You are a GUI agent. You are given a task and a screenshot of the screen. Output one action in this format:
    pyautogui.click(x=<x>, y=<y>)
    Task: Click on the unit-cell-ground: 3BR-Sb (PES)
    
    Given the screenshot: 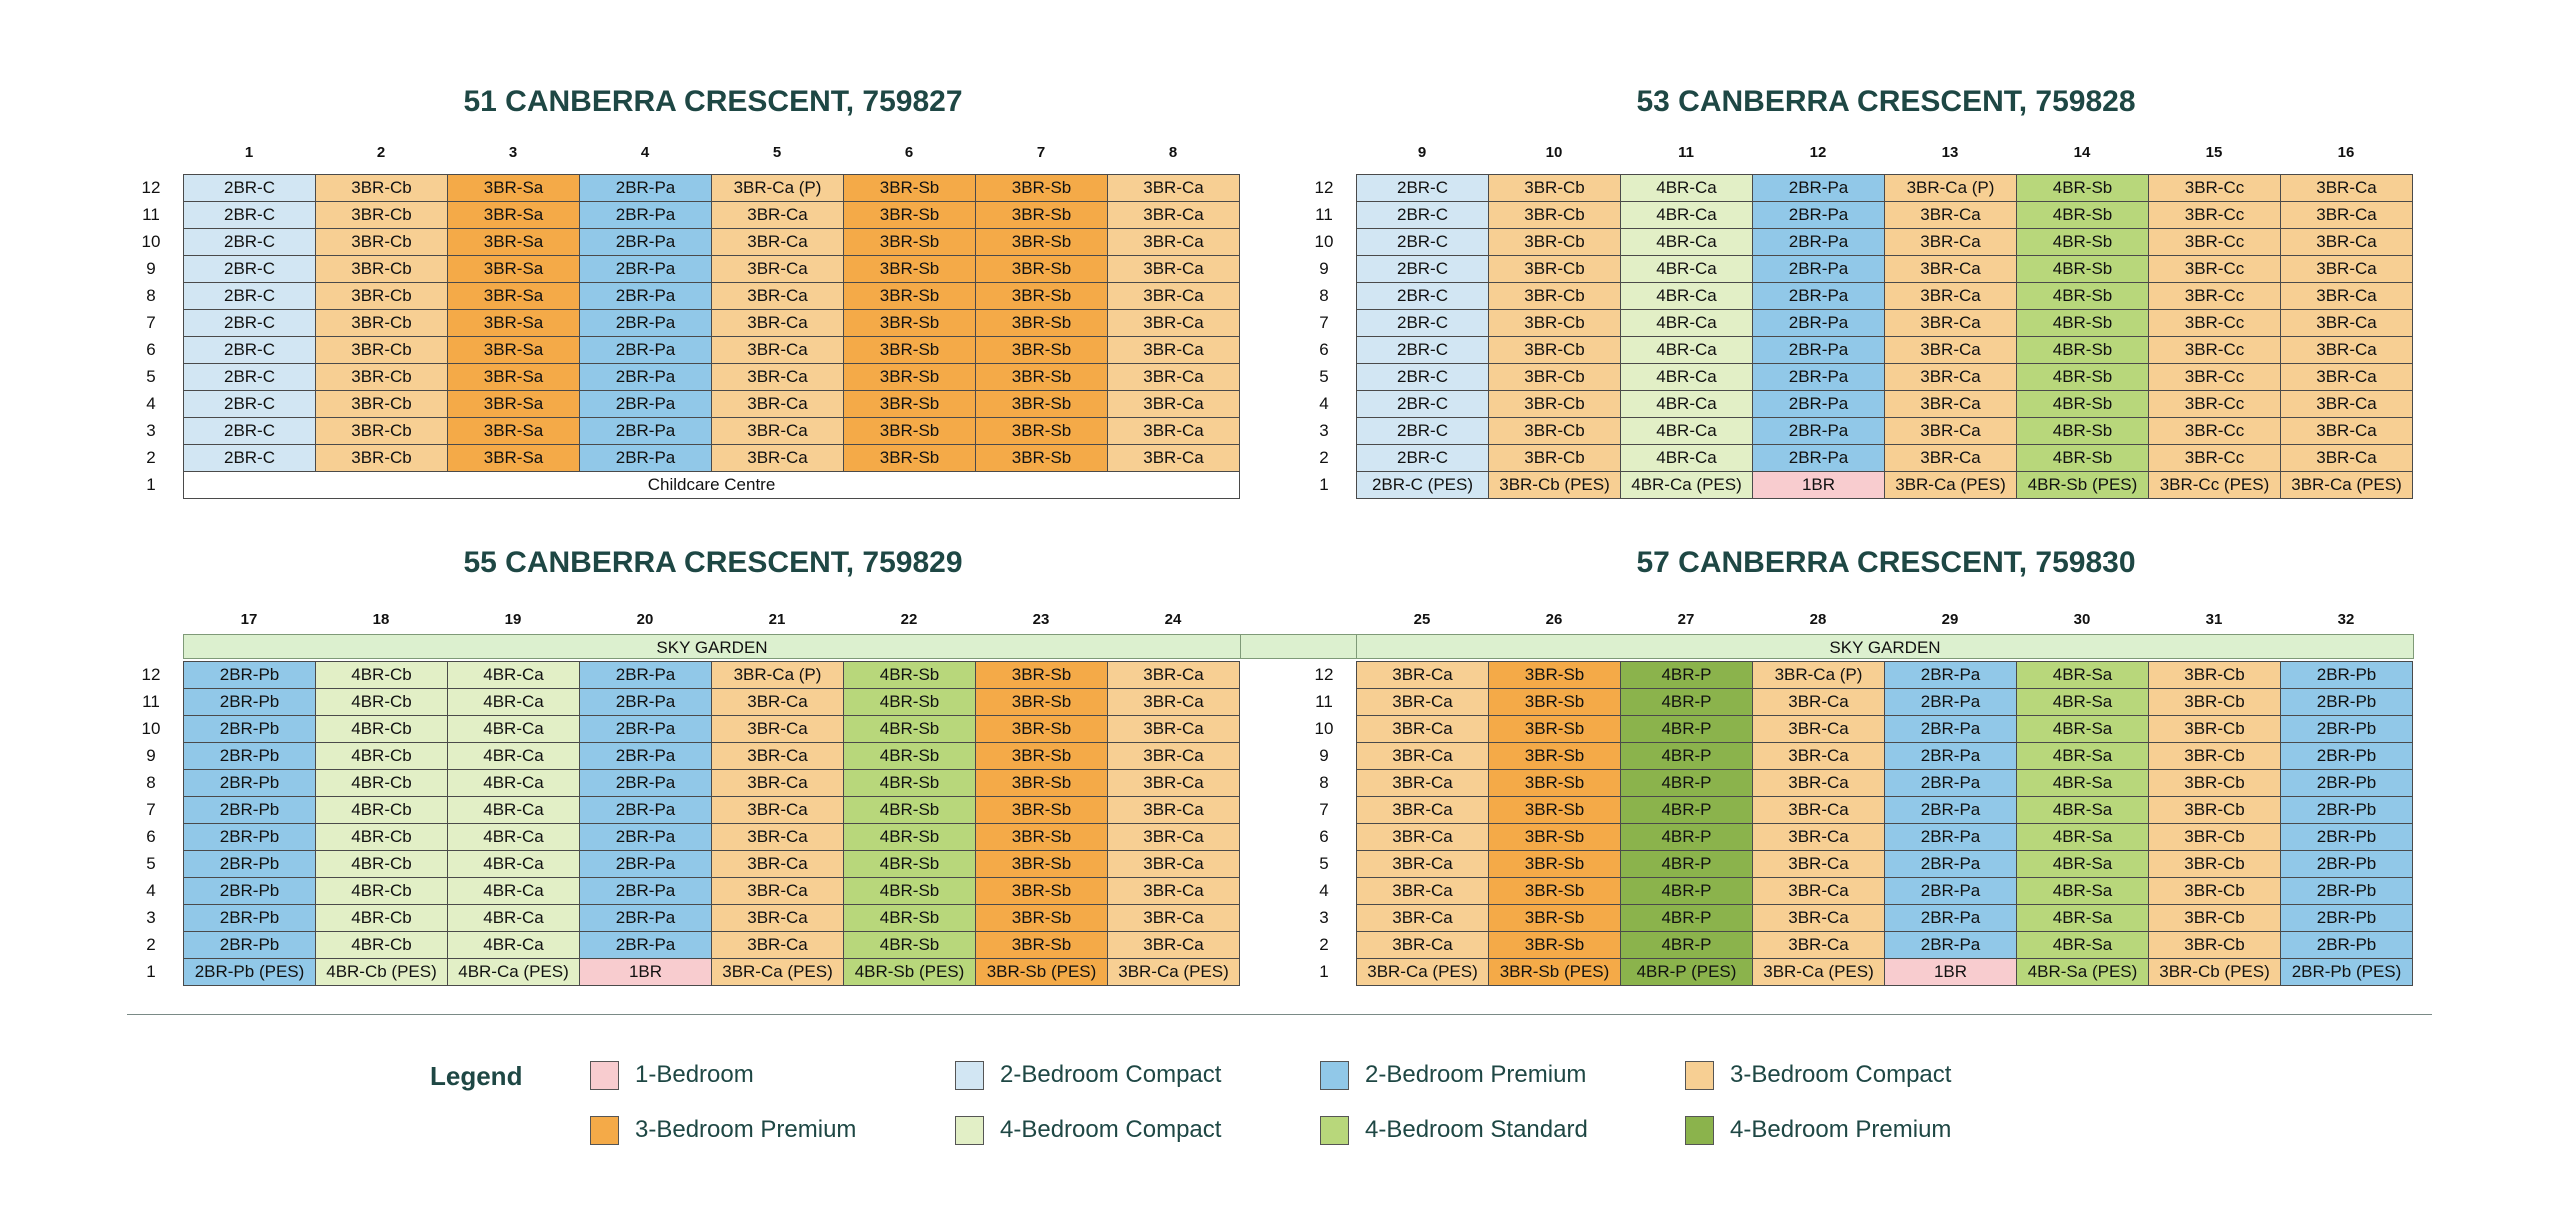 What is the action you would take?
    pyautogui.click(x=1555, y=972)
    